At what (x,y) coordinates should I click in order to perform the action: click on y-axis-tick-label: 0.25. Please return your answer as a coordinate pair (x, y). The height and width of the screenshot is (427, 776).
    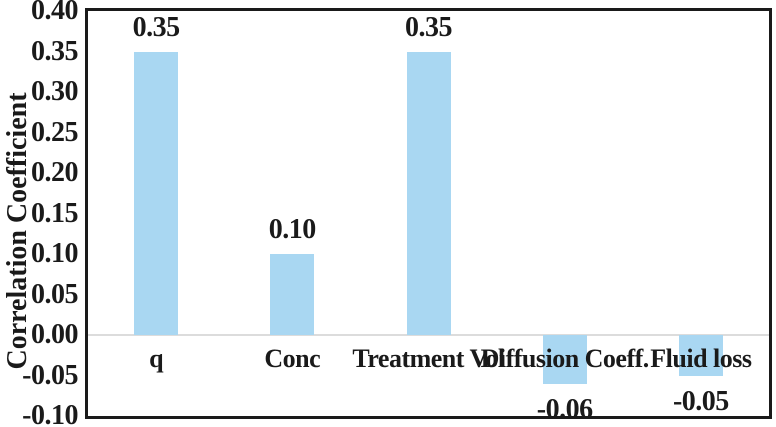
    Looking at the image, I should click on (55, 132).